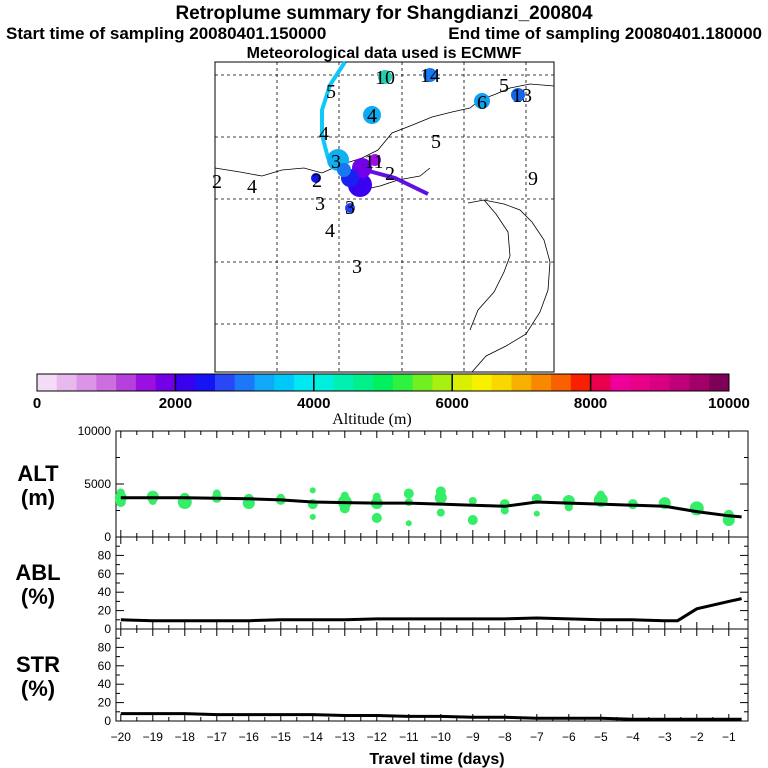 The width and height of the screenshot is (768, 768). What do you see at coordinates (665, 737) in the screenshot?
I see `x-tick-label: −3` at bounding box center [665, 737].